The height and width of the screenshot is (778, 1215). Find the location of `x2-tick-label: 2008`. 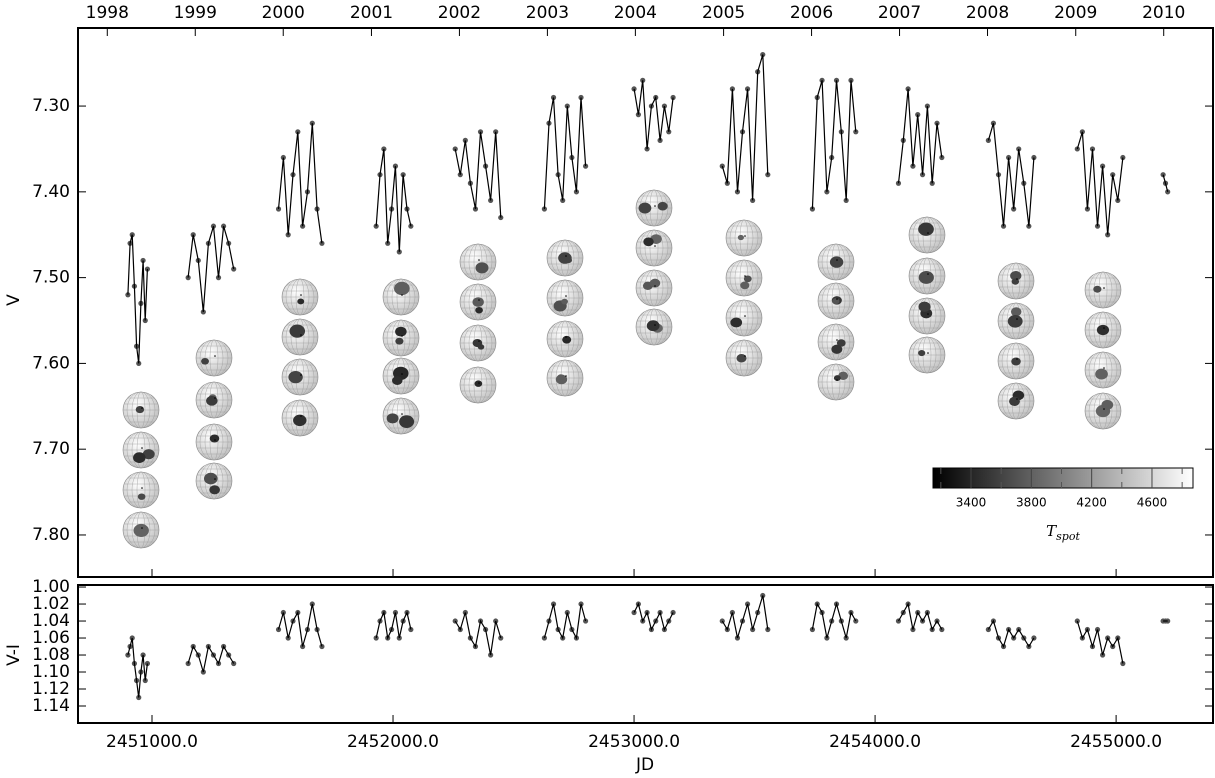

x2-tick-label: 2008 is located at coordinates (987, 13).